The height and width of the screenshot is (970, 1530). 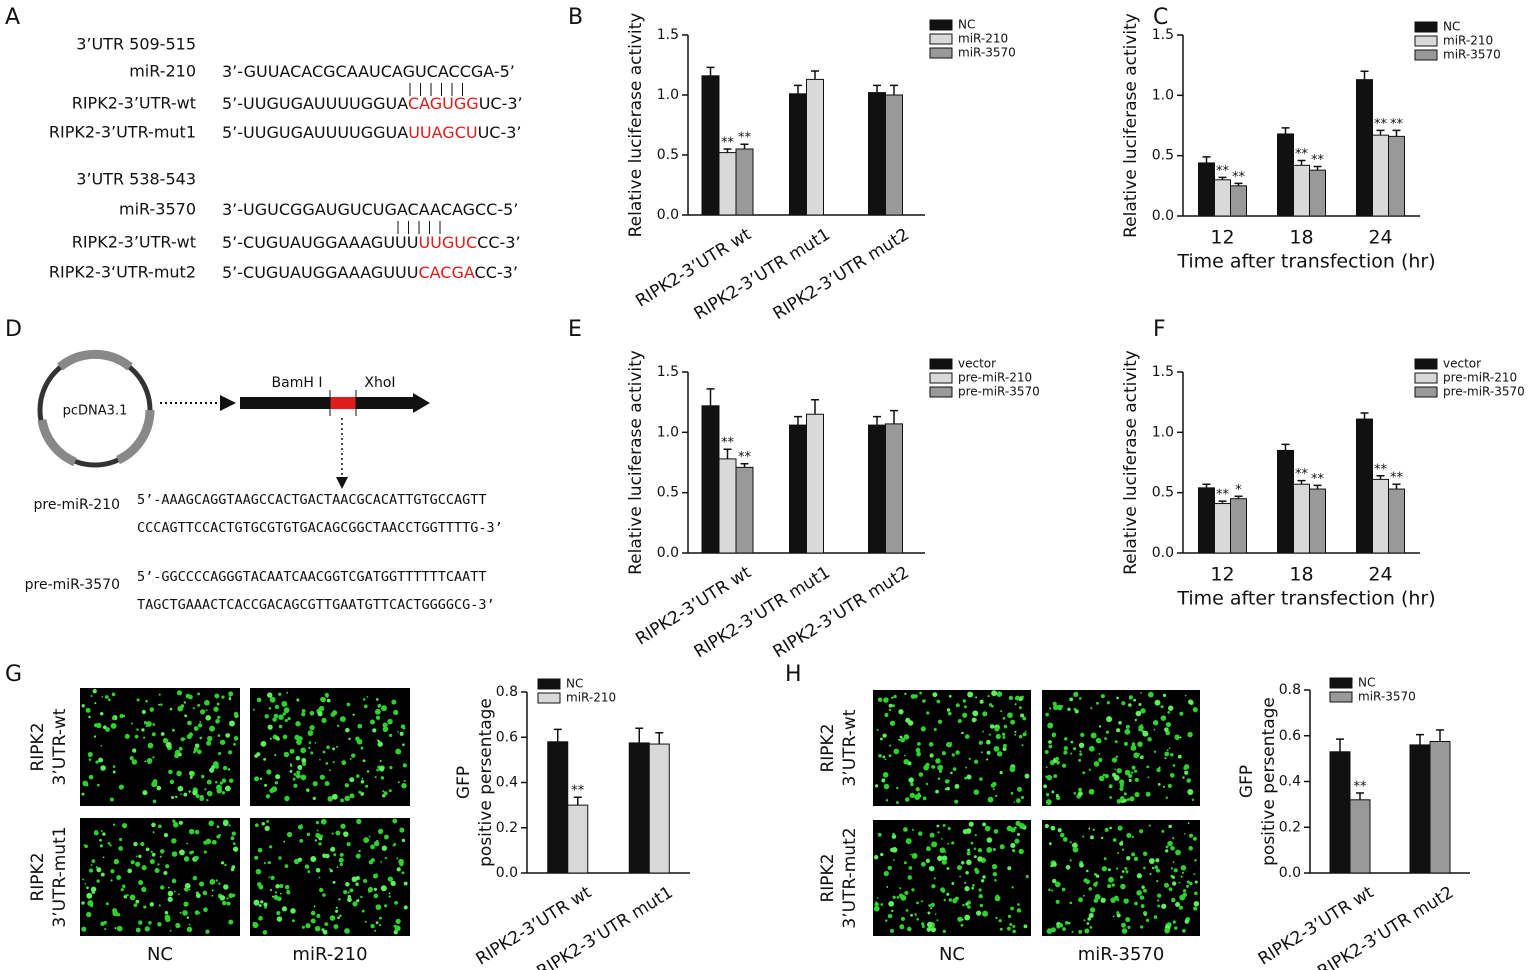 I want to click on legend-label: vector, so click(x=1462, y=364).